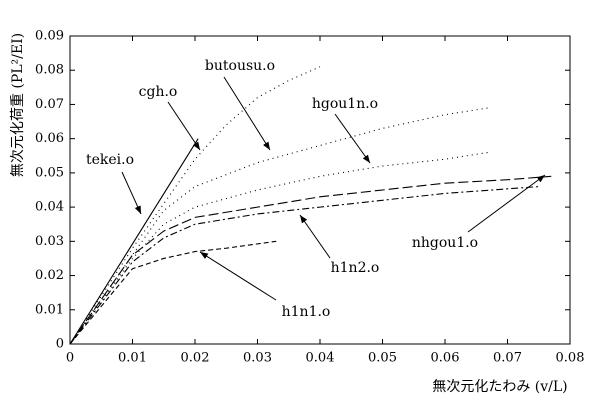 The width and height of the screenshot is (597, 407). What do you see at coordinates (257, 358) in the screenshot?
I see `x-tick-label: 0.03` at bounding box center [257, 358].